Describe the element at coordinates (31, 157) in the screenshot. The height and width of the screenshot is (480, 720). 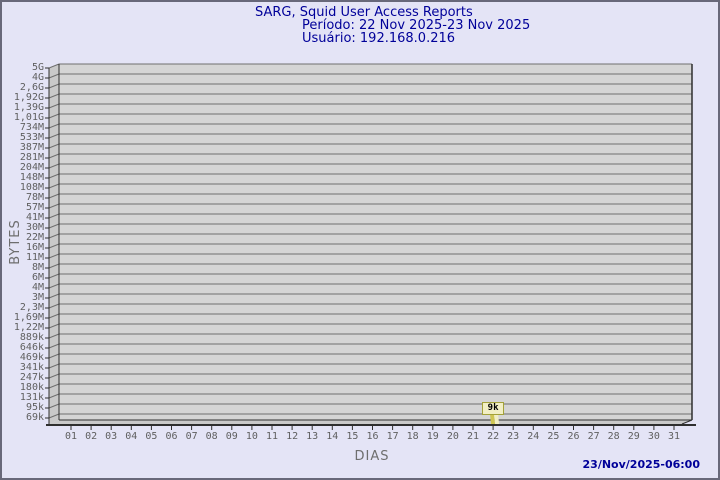
I see `y-tick-label: 281M` at that location.